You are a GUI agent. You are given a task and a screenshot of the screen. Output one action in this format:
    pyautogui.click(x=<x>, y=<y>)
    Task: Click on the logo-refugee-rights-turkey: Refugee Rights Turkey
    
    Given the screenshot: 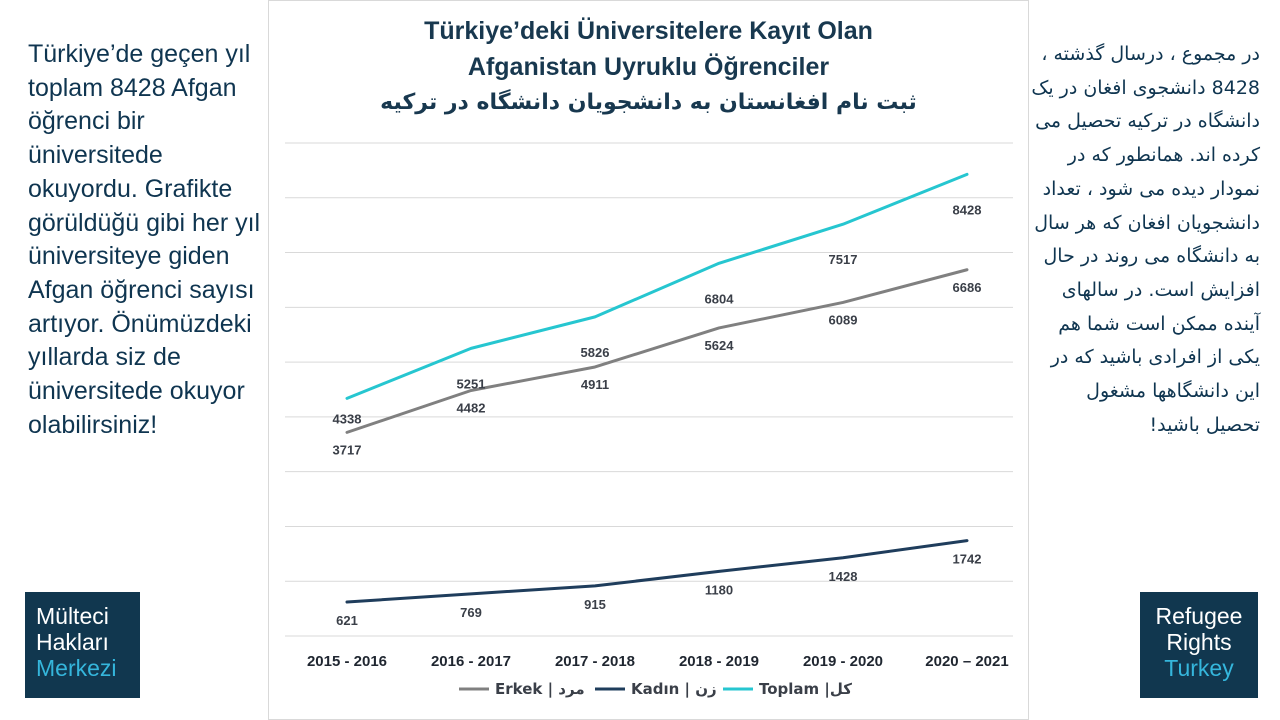 What is the action you would take?
    pyautogui.click(x=1199, y=645)
    